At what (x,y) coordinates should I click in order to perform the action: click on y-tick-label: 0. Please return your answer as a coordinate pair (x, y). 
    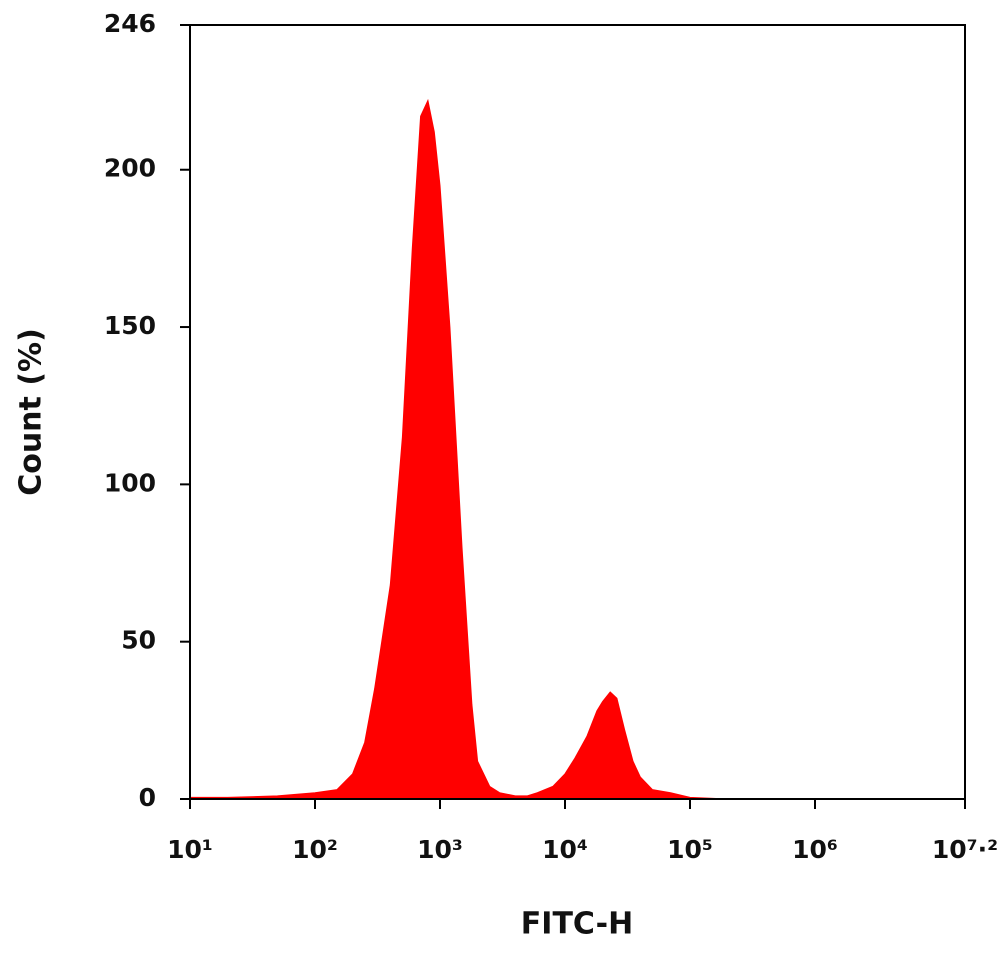
    Looking at the image, I should click on (147, 797).